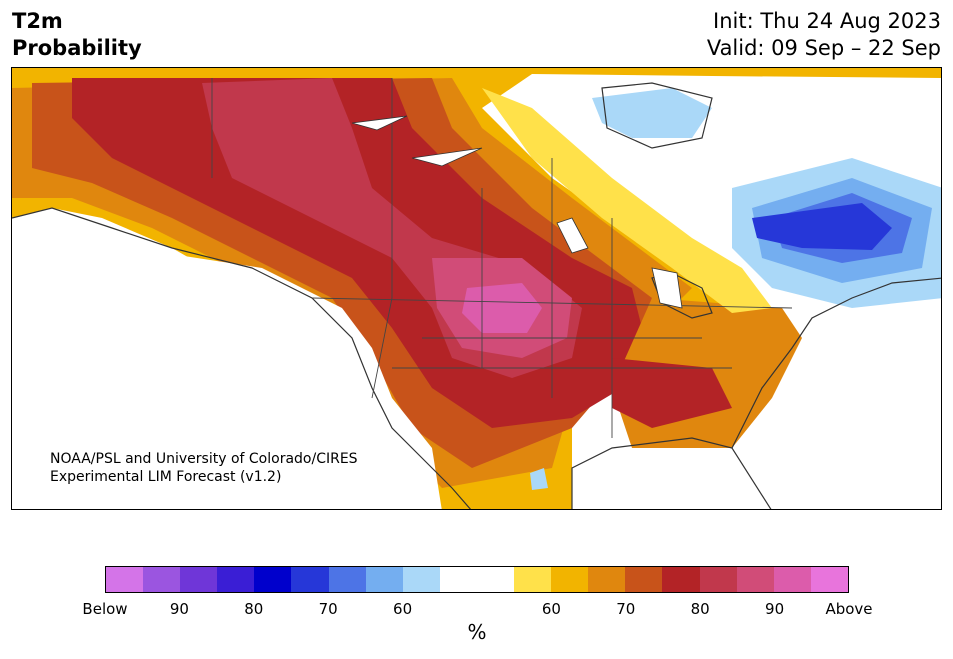  I want to click on credit-line-2: Experimental LIM Forecast (v1.2), so click(166, 477).